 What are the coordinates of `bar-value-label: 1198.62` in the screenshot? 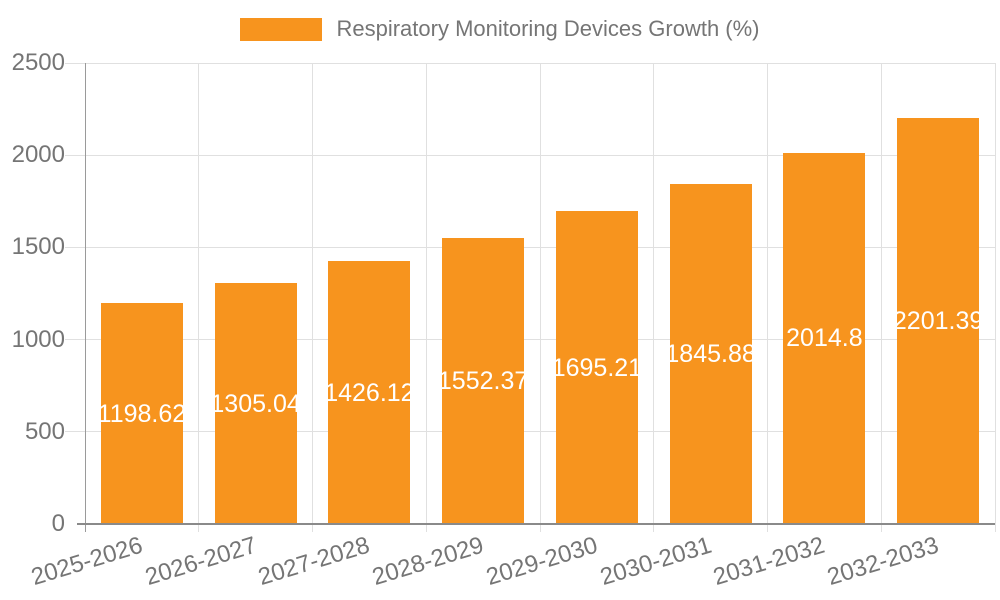 It's located at (142, 413).